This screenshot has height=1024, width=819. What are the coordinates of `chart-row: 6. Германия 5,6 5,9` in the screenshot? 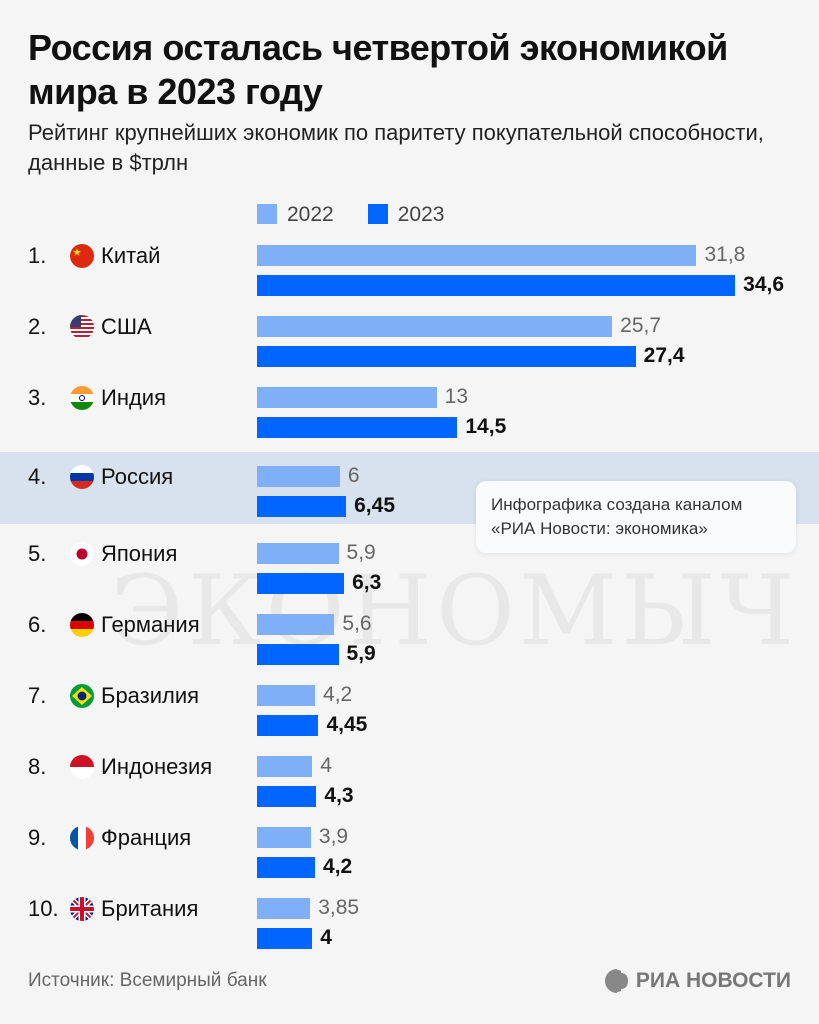 It's located at (409, 642).